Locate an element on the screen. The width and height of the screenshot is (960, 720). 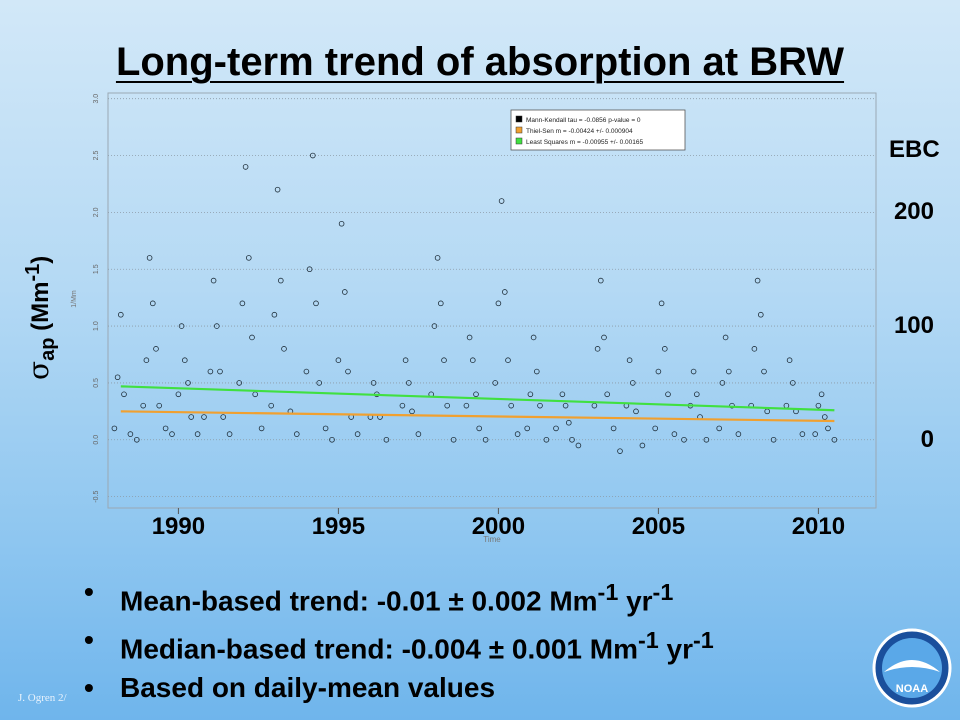
x-tick-label: 2010 is located at coordinates (818, 526).